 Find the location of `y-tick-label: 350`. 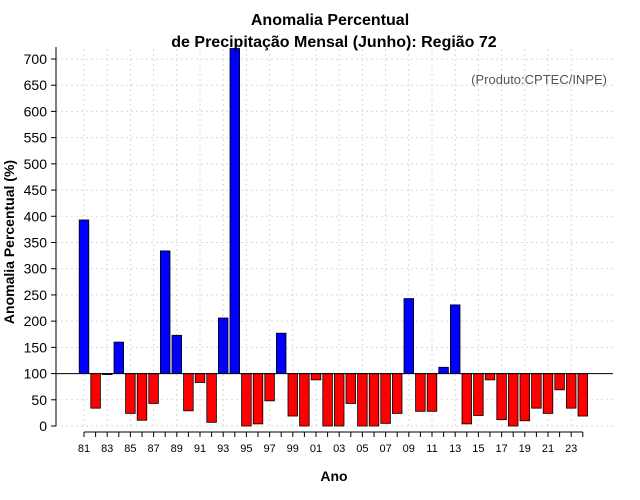

y-tick-label: 350 is located at coordinates (36, 243).